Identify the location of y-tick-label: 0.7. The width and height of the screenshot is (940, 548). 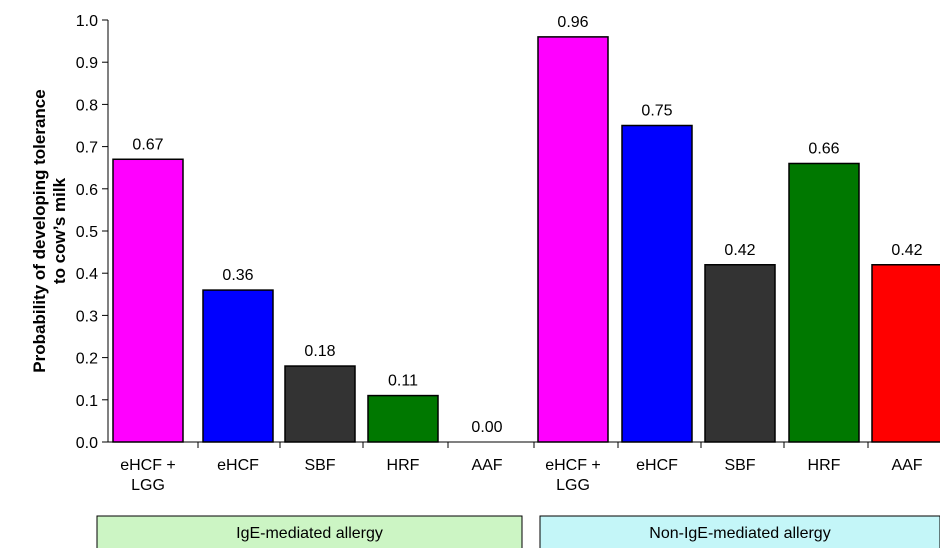
(87, 148).